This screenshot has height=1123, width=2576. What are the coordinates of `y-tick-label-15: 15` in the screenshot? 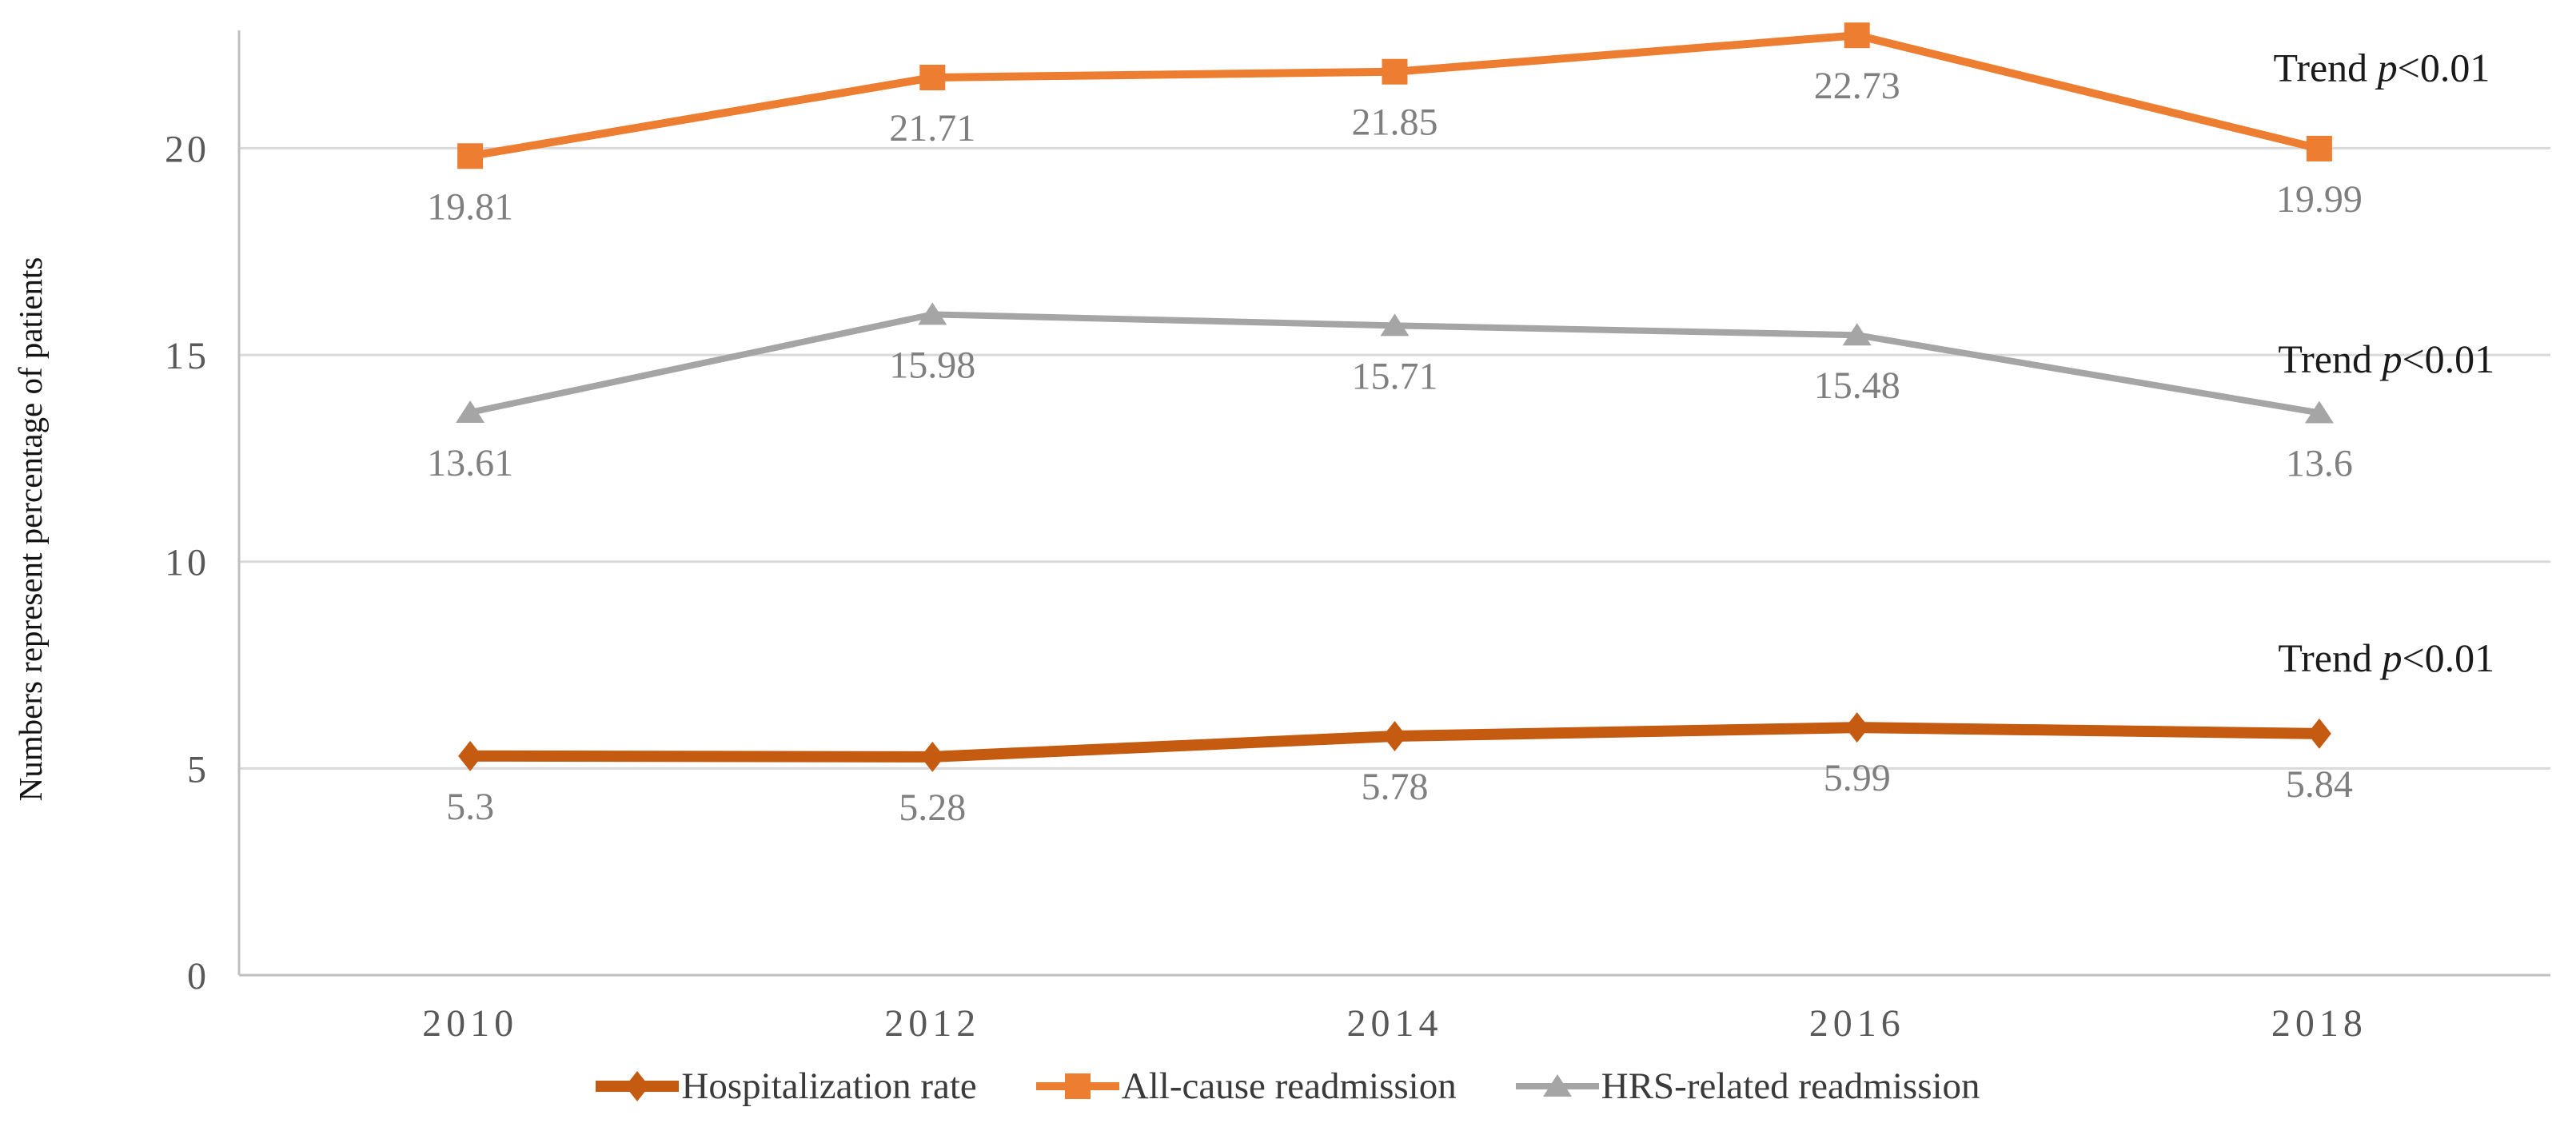 It's located at (187, 356).